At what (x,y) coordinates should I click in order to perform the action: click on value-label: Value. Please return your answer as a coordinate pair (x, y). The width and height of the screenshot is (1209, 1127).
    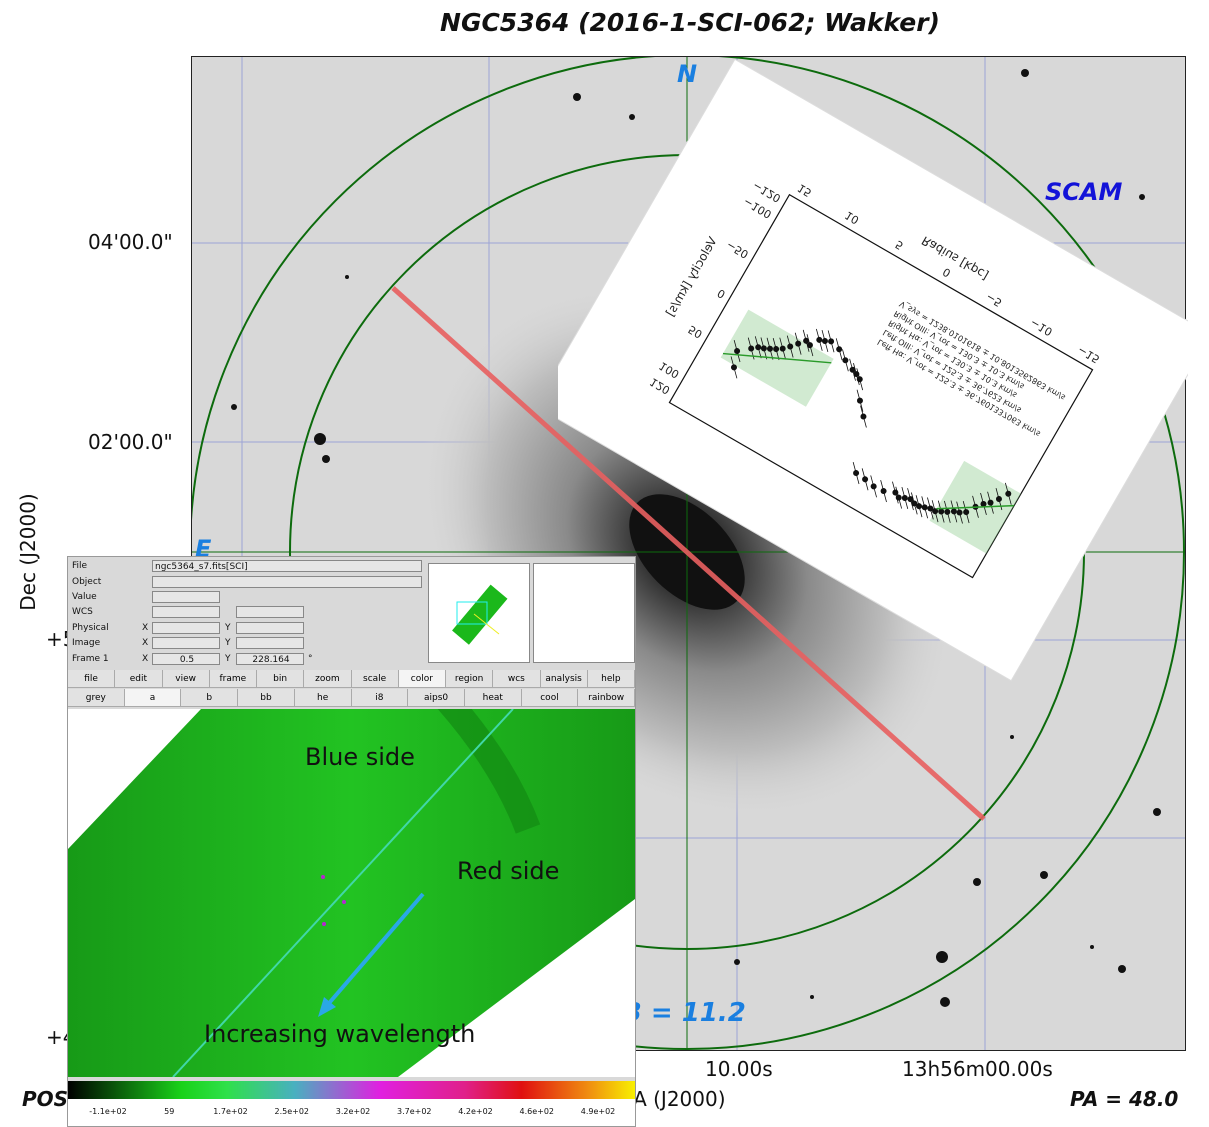
    Looking at the image, I should click on (84, 597).